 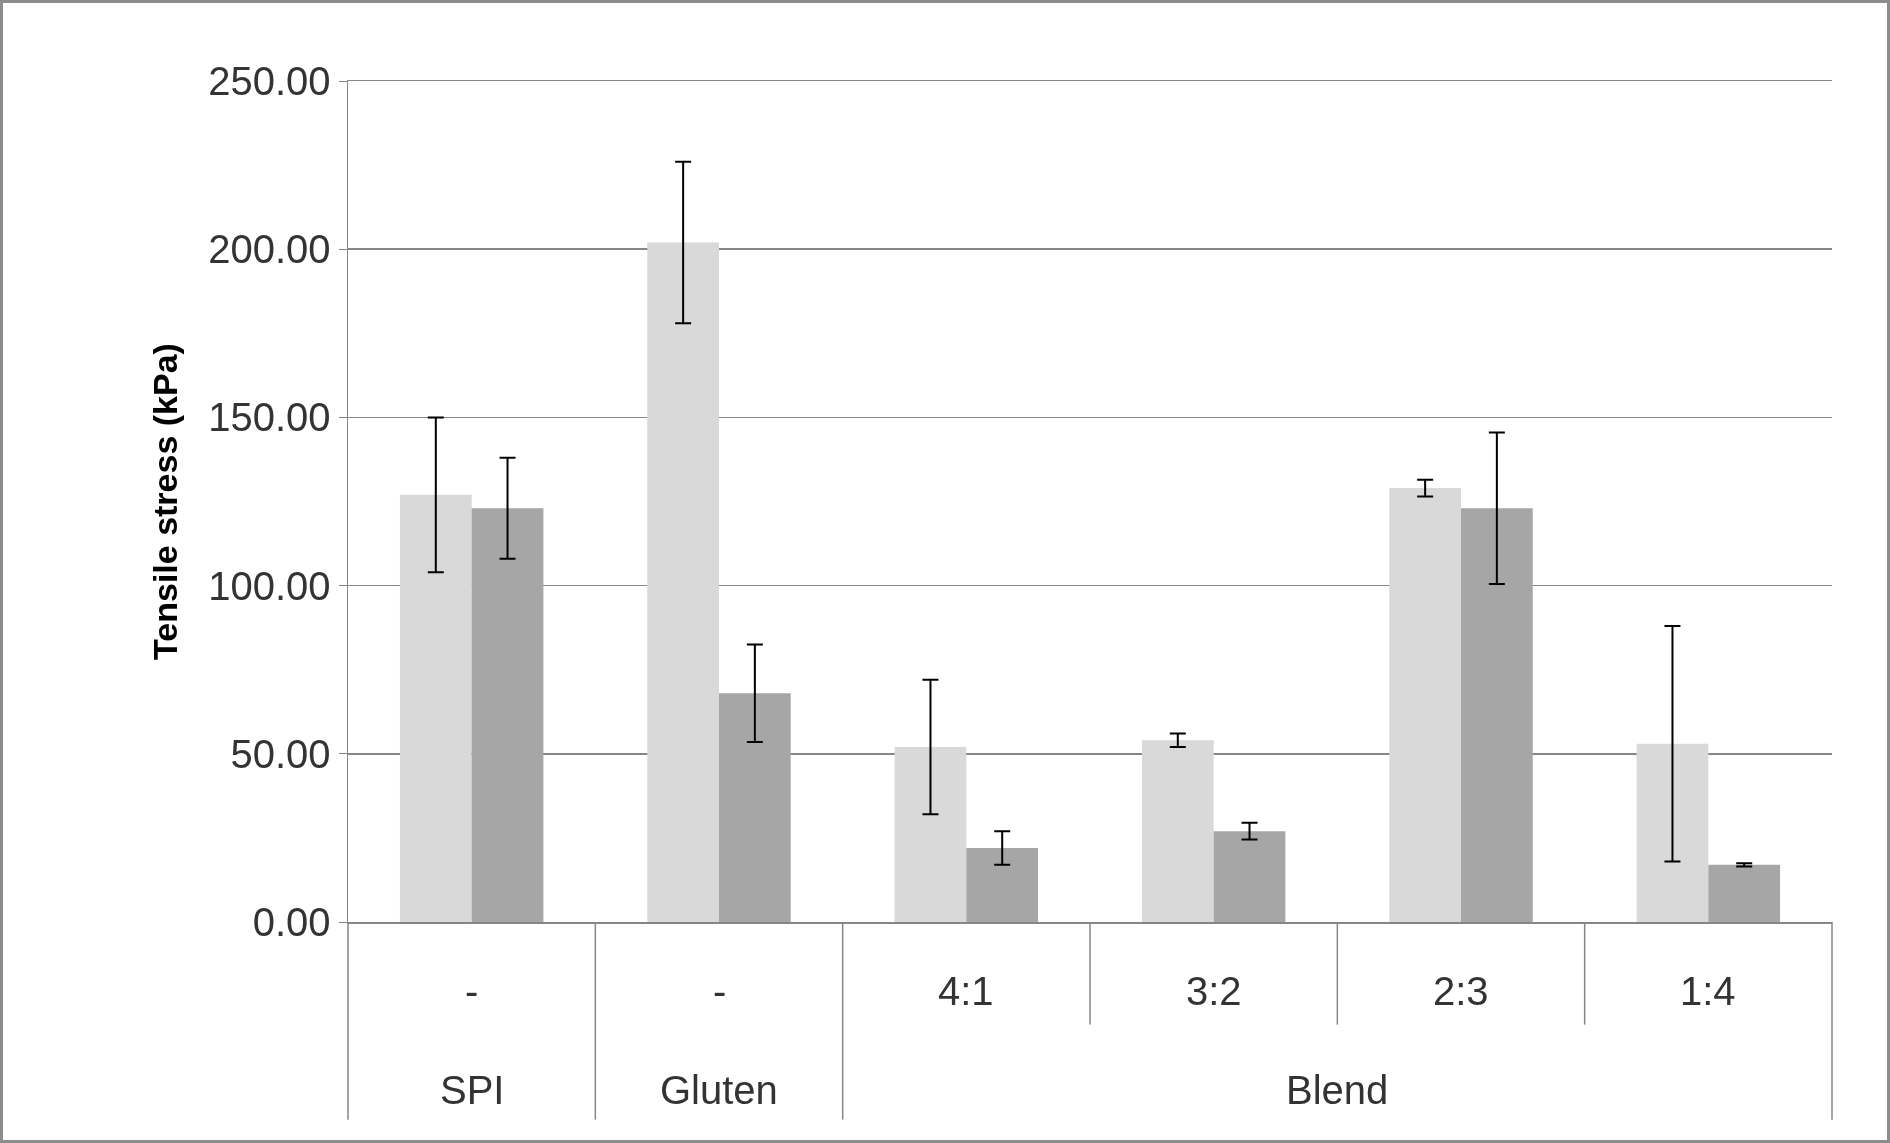 What do you see at coordinates (269, 417) in the screenshot?
I see `y-tick-label: 150.00` at bounding box center [269, 417].